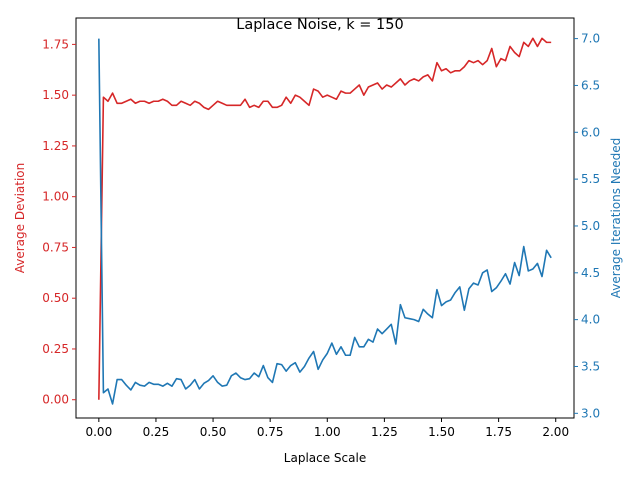  Describe the element at coordinates (319, 25) in the screenshot. I see `chart-title: Laplace Noise, k = 150` at that location.